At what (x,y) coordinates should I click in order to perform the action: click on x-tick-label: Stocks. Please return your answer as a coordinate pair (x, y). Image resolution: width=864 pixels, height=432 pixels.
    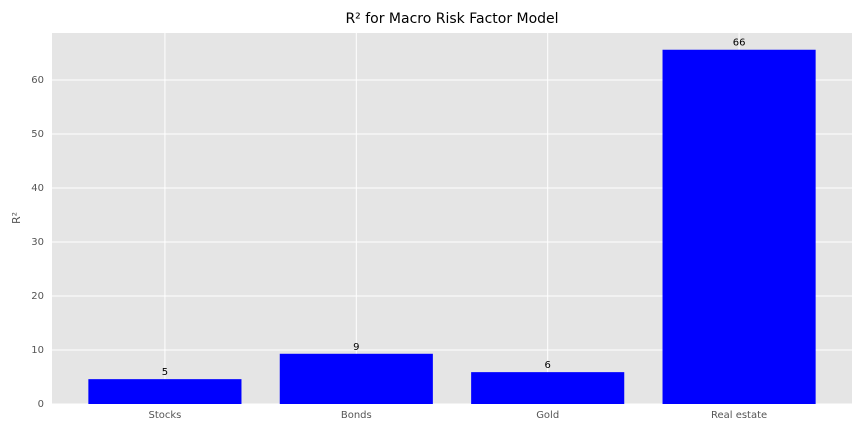
    Looking at the image, I should click on (164, 415).